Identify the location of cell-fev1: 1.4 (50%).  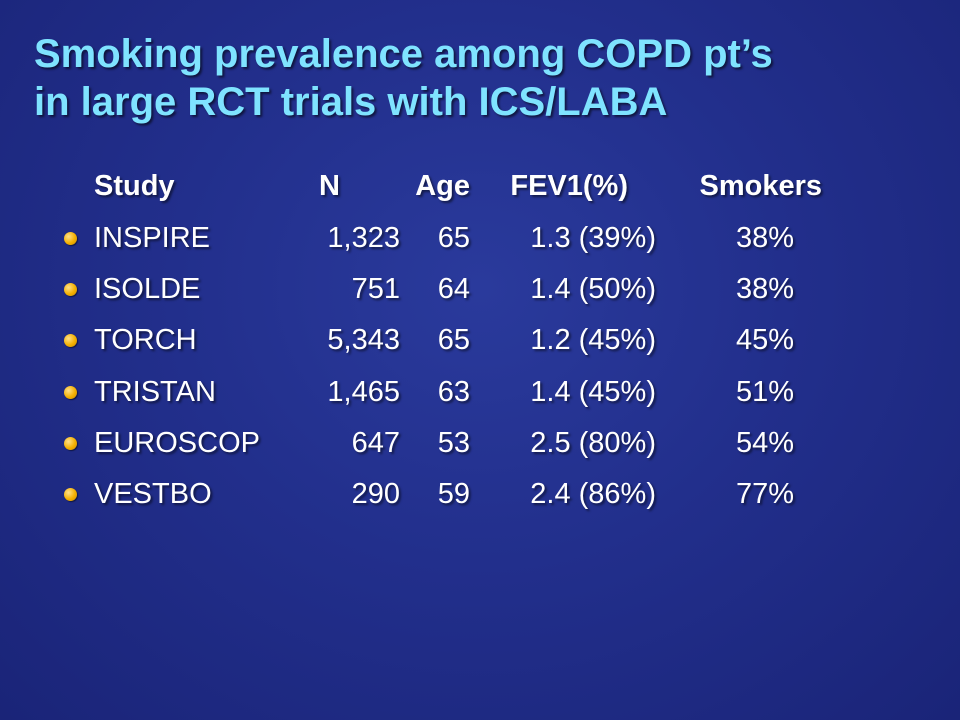
(593, 289).